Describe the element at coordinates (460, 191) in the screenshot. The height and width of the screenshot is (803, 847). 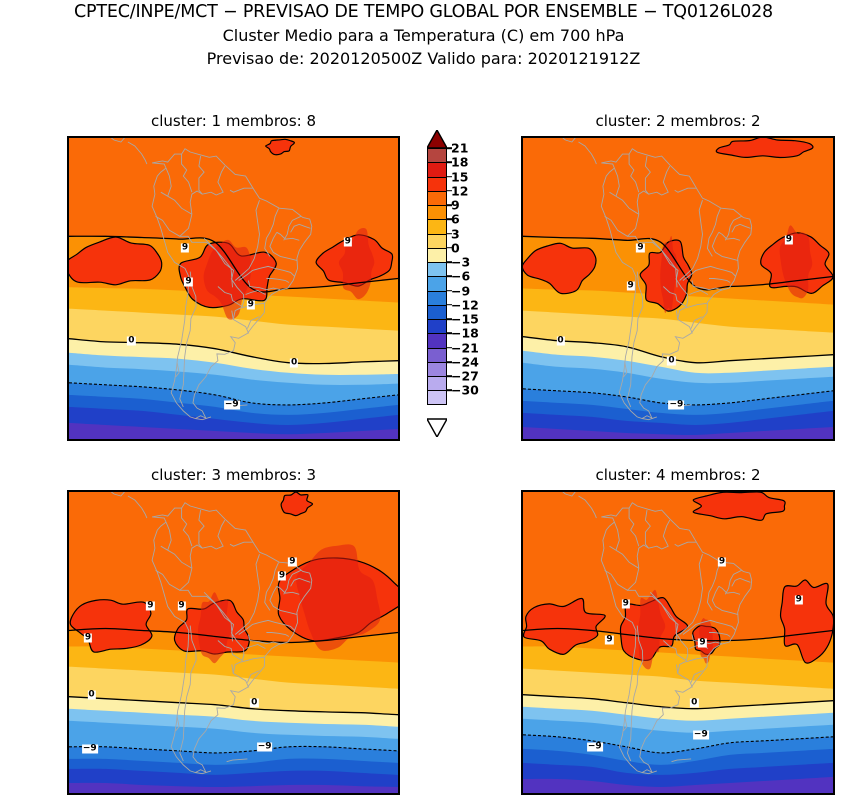
I see `colorbar-tick-label: 12` at that location.